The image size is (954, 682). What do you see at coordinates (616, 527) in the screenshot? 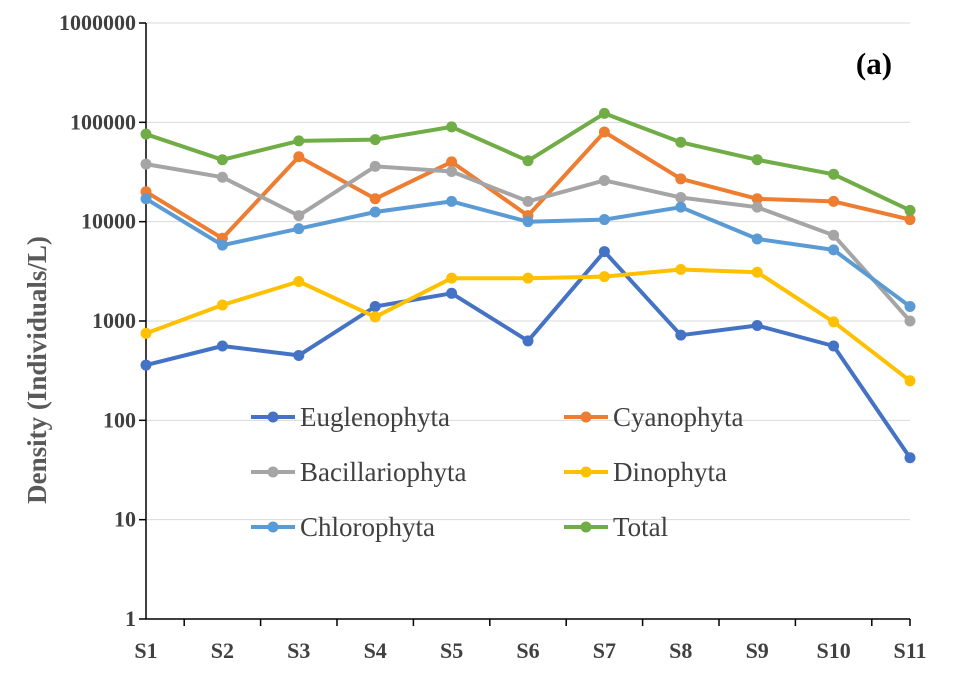
I see `legend-item-total: Total` at bounding box center [616, 527].